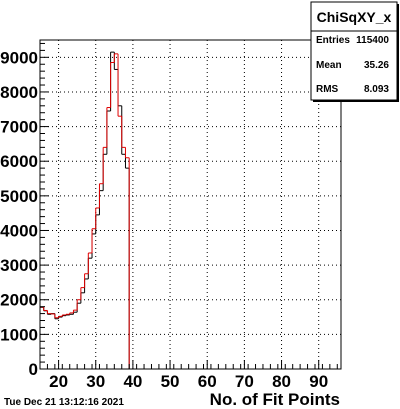  Describe the element at coordinates (64, 402) in the screenshot. I see `timestamp: Tue Dec 21 13:12:16 2021` at that location.